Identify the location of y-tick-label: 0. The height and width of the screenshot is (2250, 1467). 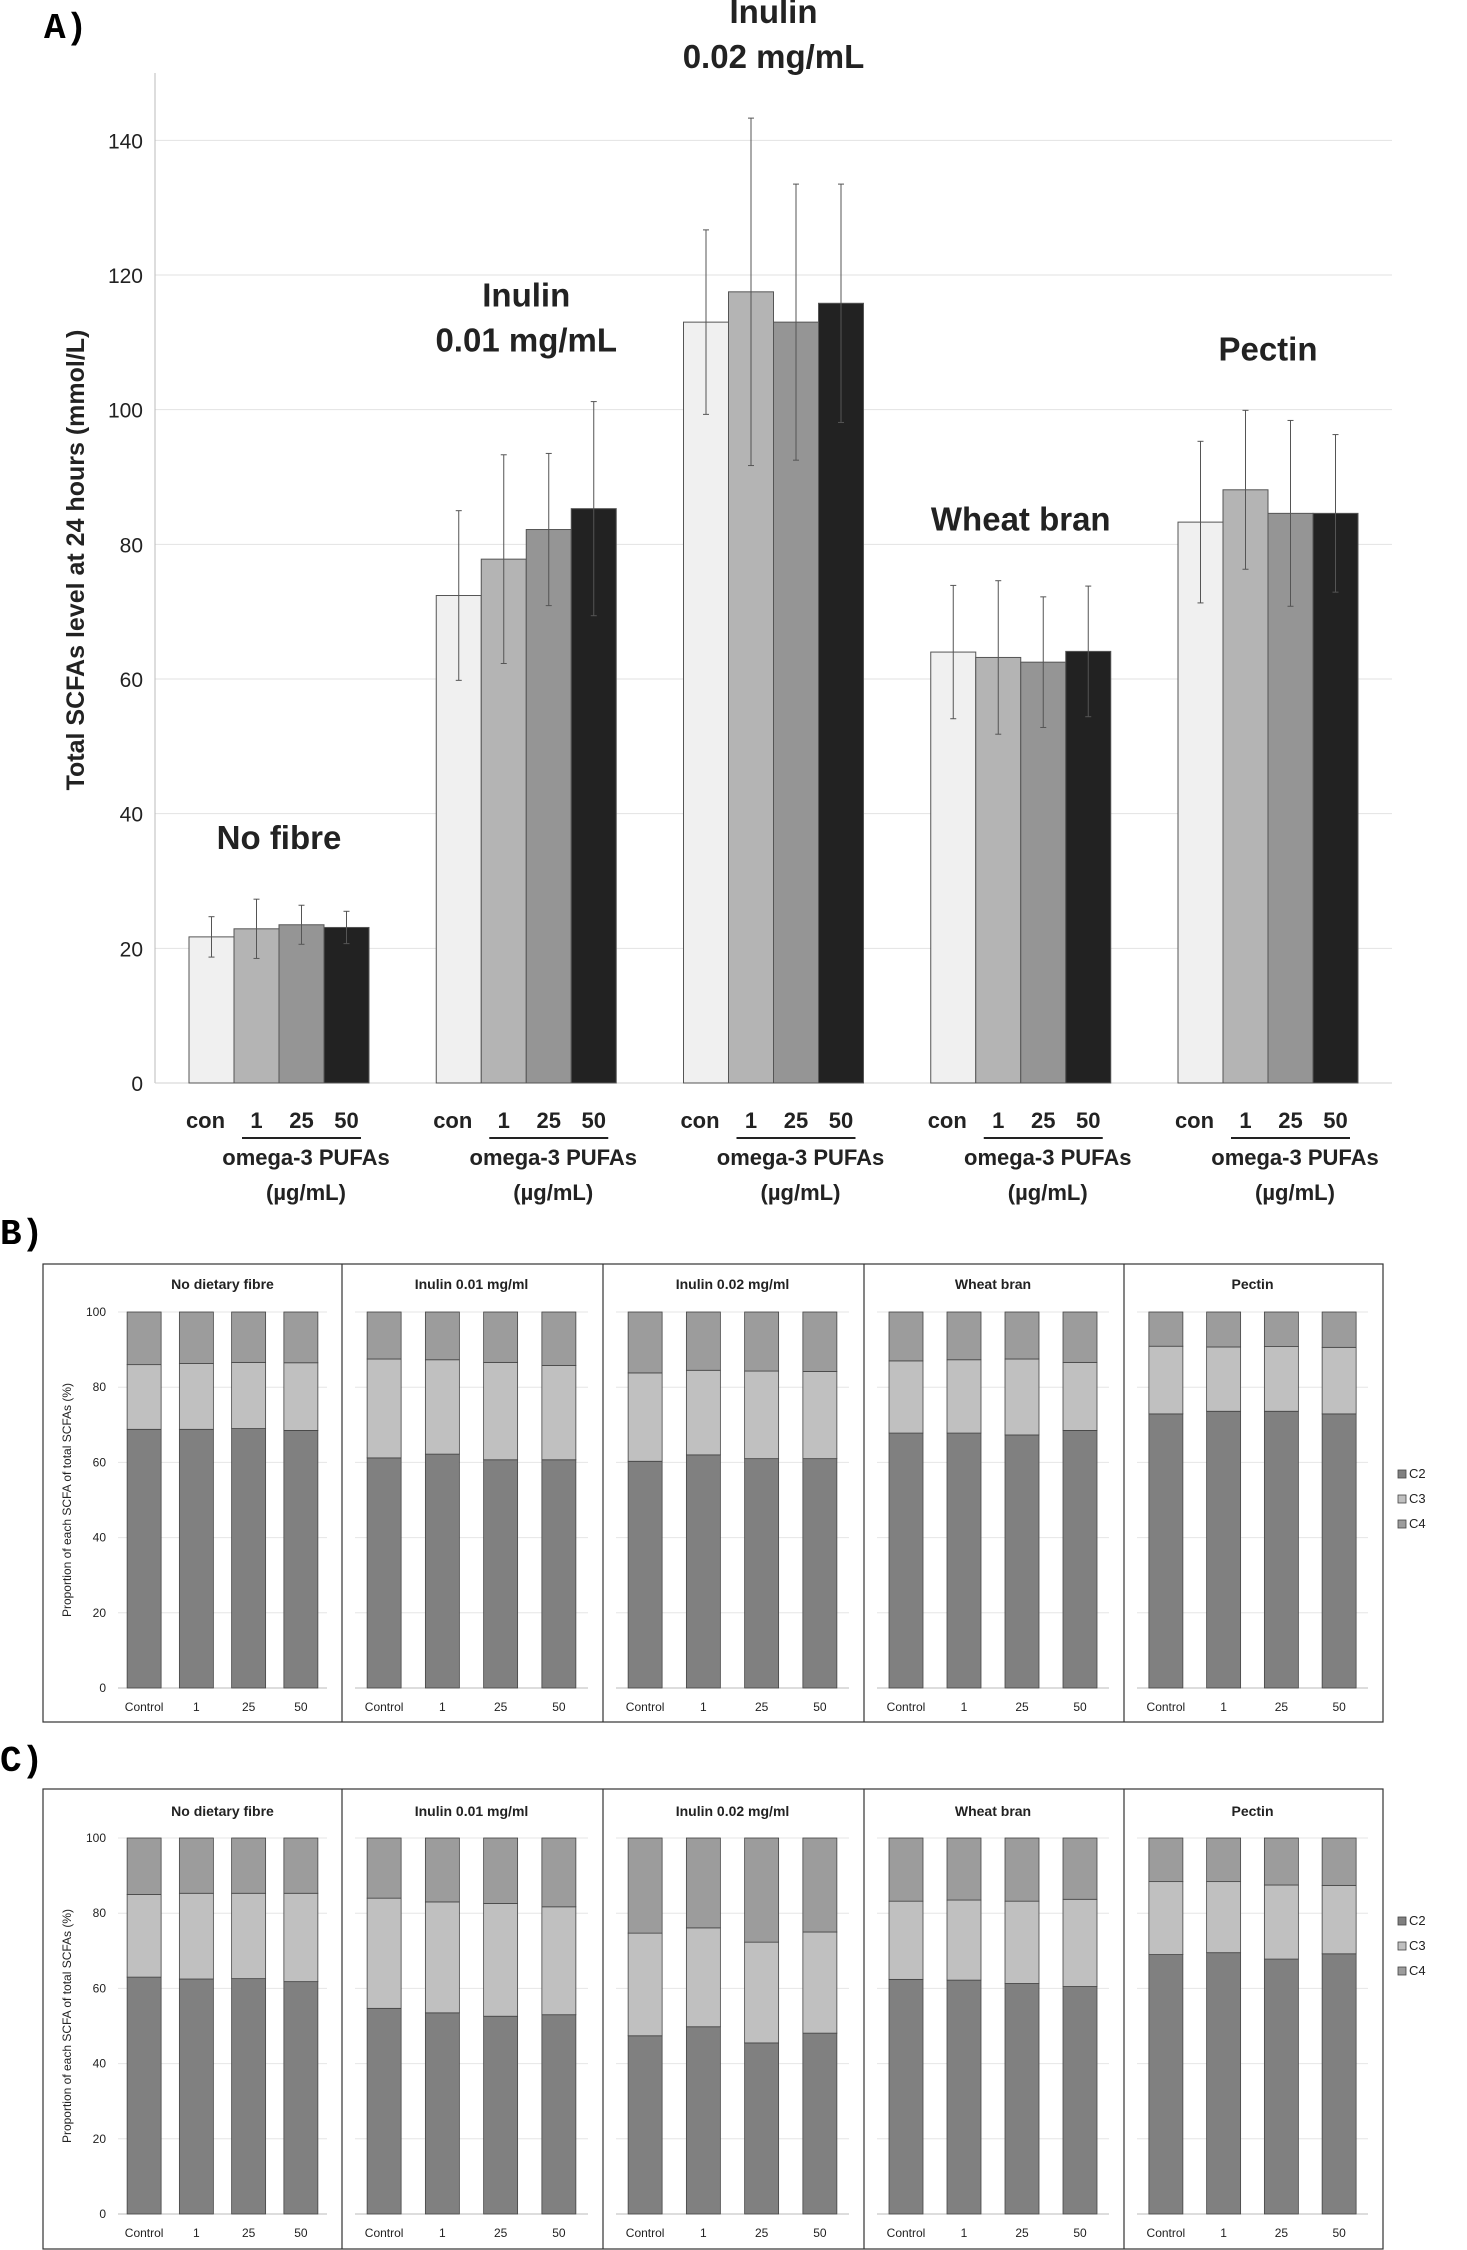
(102, 2214).